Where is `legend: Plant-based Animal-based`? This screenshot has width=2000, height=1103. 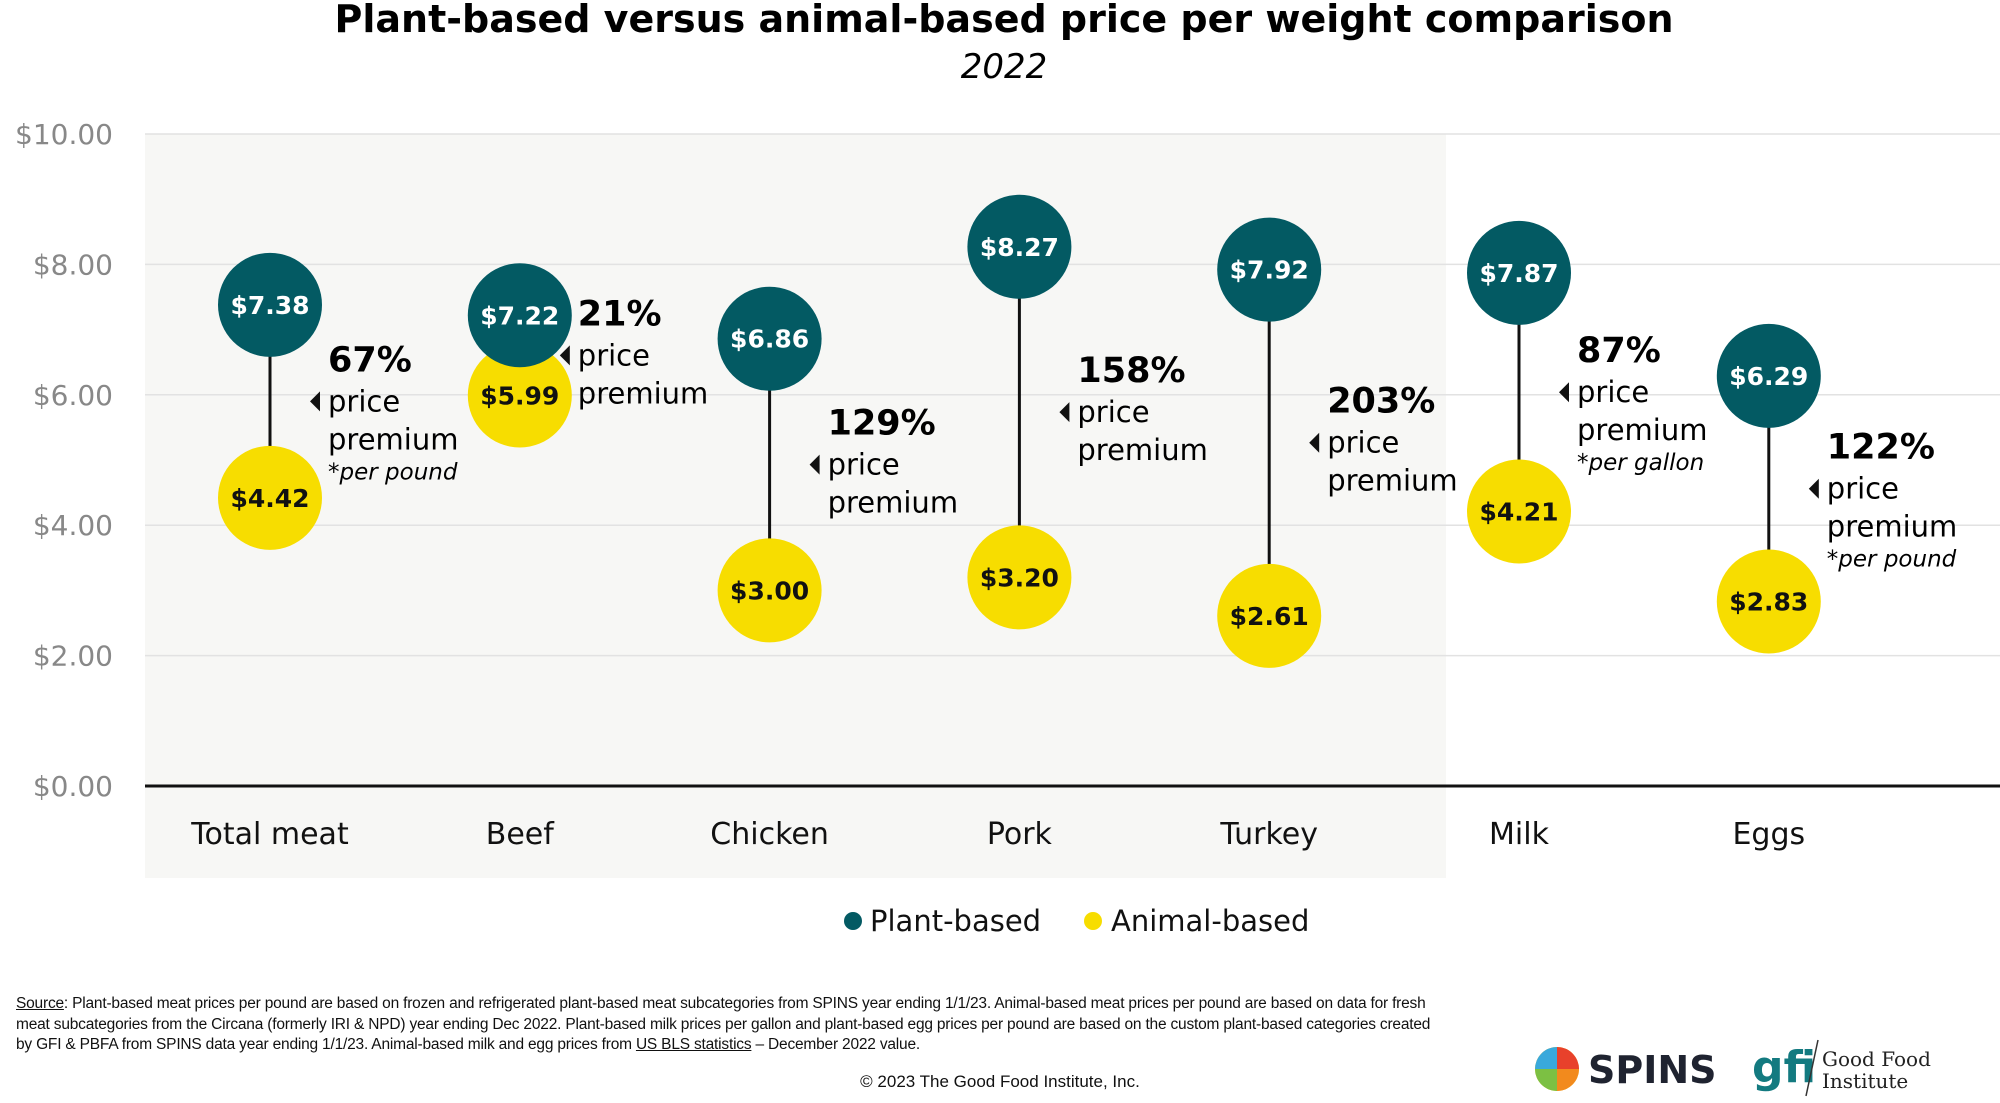
legend: Plant-based Animal-based is located at coordinates (1076, 921).